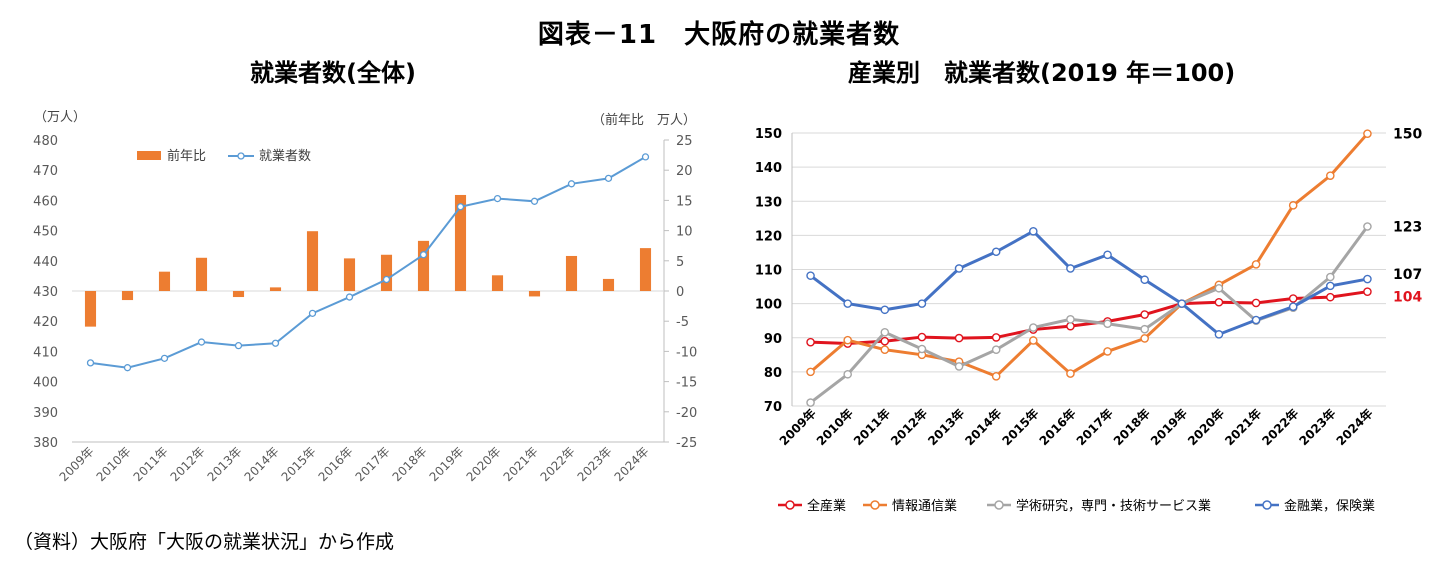  Describe the element at coordinates (999, 505) in the screenshot. I see `legend-marker-academic-research` at that location.